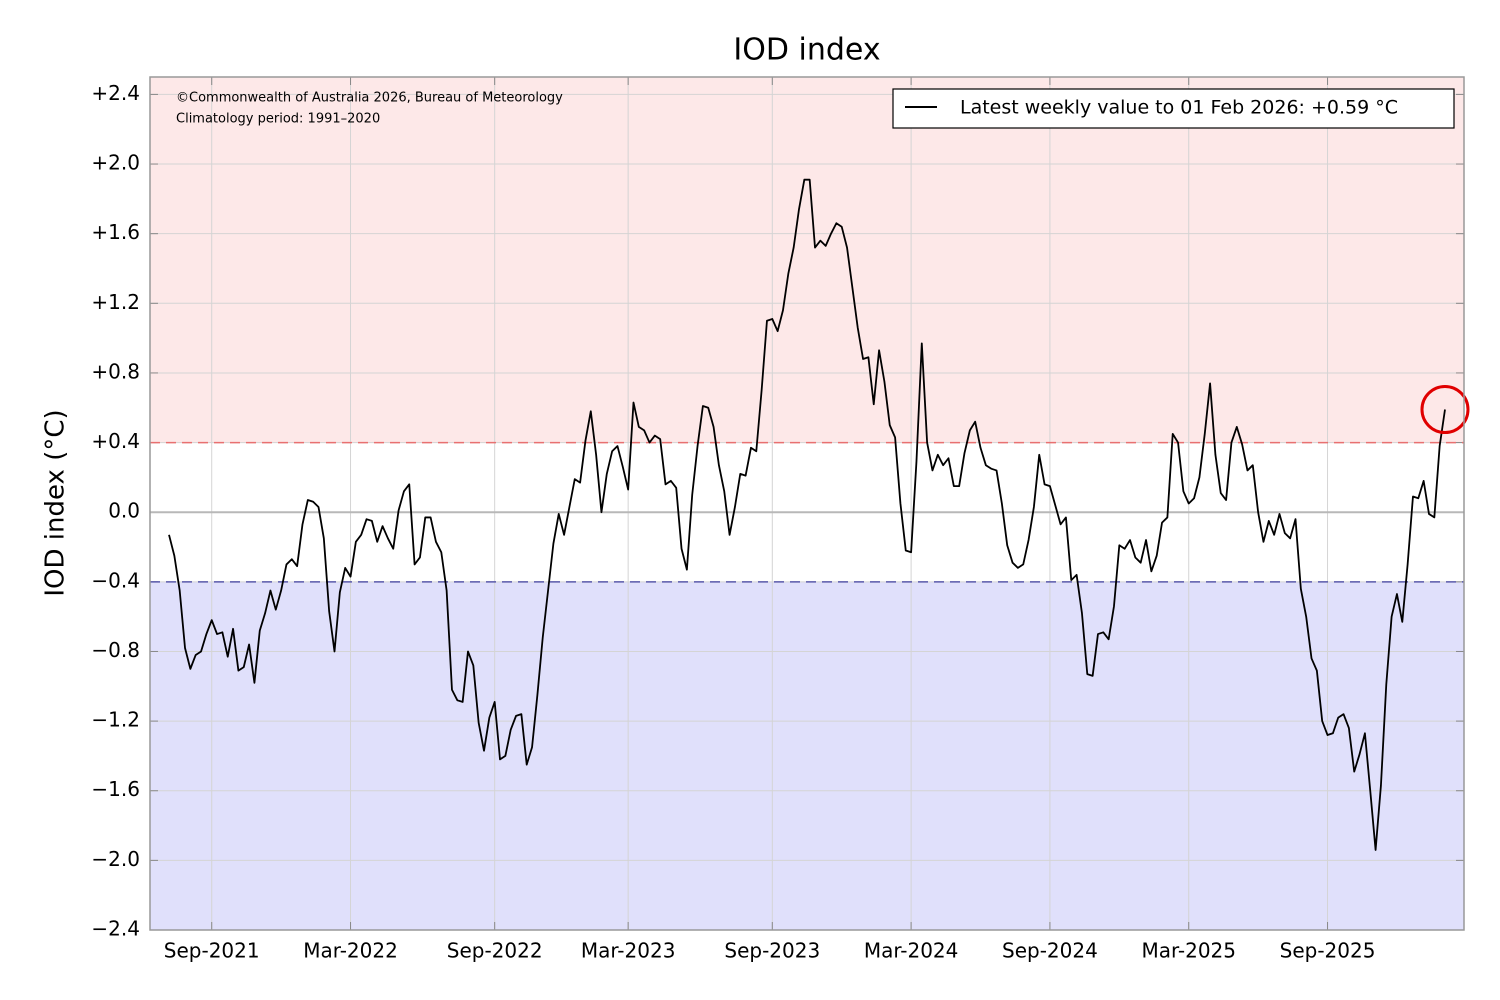 This screenshot has height=1000, width=1500. What do you see at coordinates (115, 441) in the screenshot?
I see `y-tick-label: +0.4` at bounding box center [115, 441].